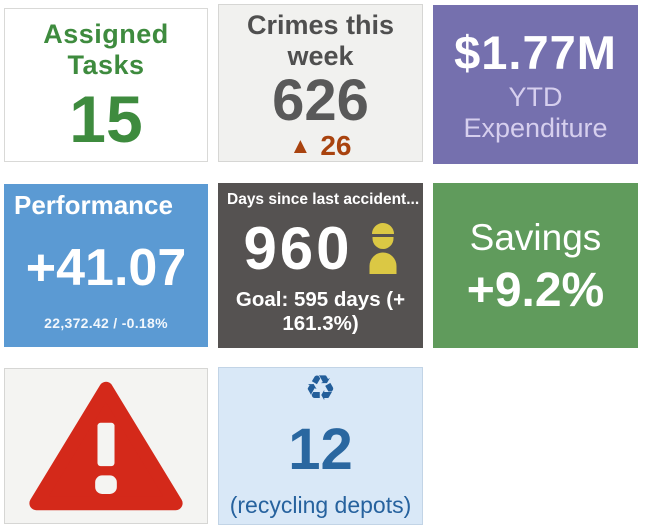  I want to click on tile-ytd-expenditure: $1.77M YTD Expenditure, so click(535, 84).